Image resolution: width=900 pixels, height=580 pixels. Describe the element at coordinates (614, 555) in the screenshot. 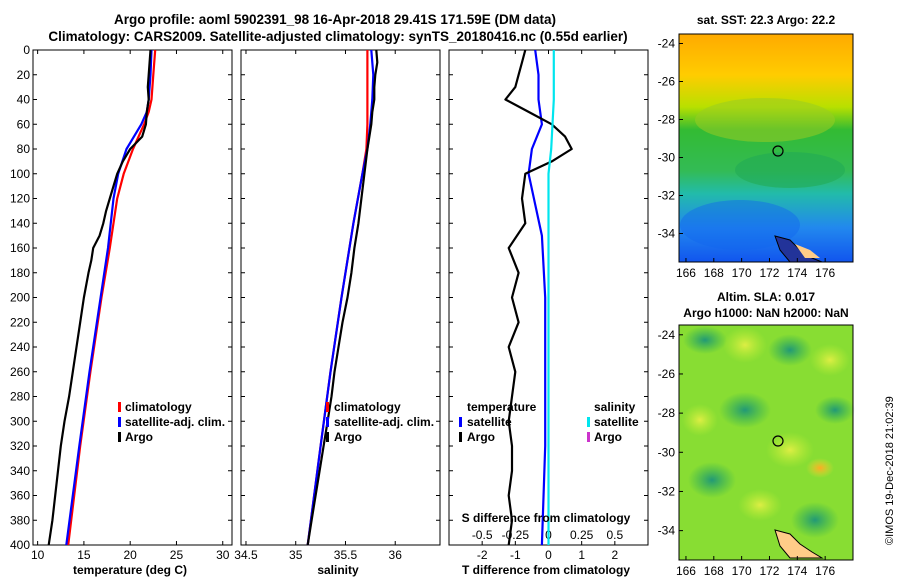

I see `diff-xtick-label: 2` at that location.